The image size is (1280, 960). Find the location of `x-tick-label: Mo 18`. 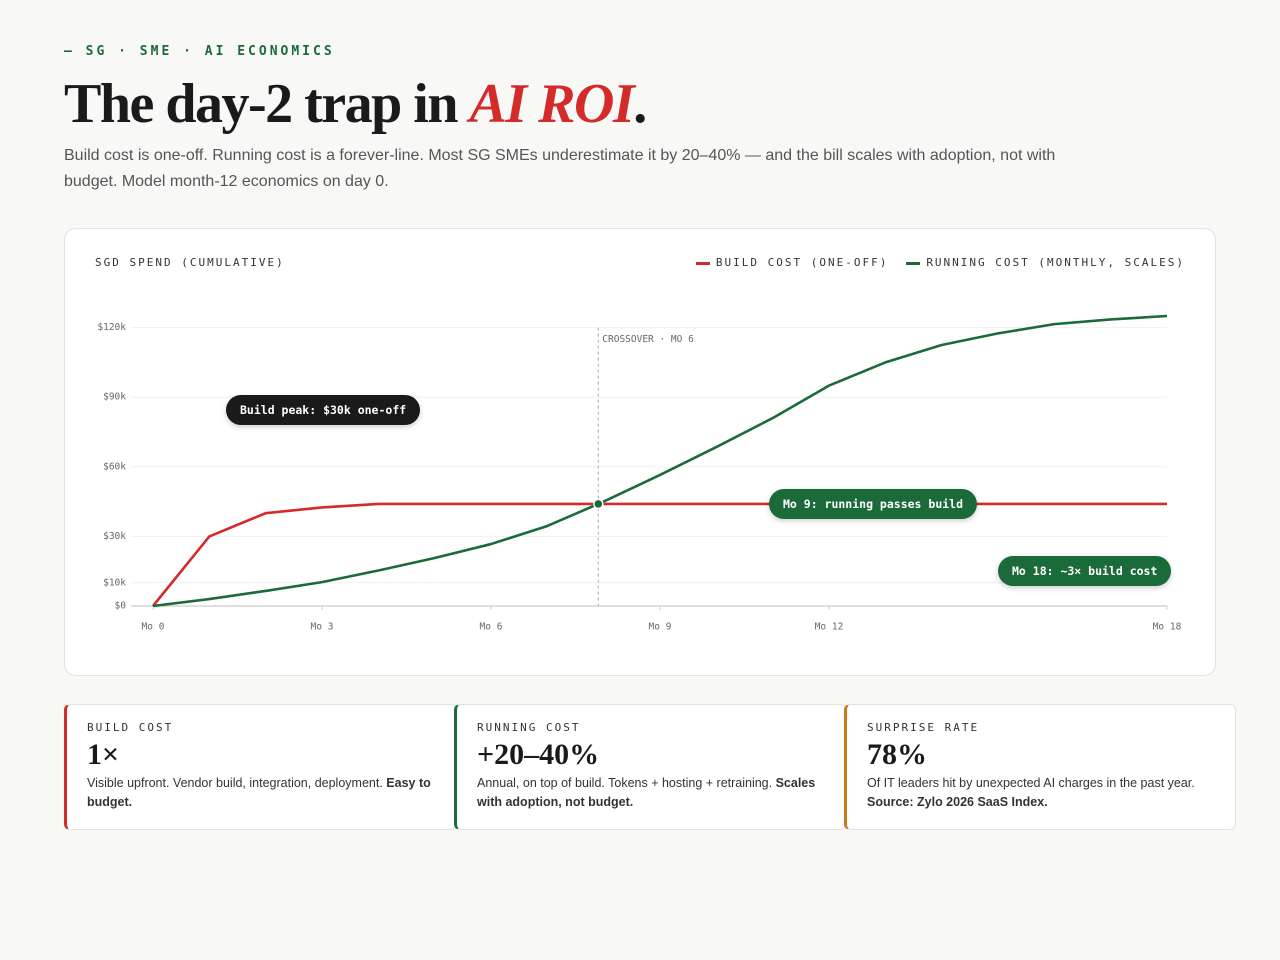

x-tick-label: Mo 18 is located at coordinates (1167, 627).